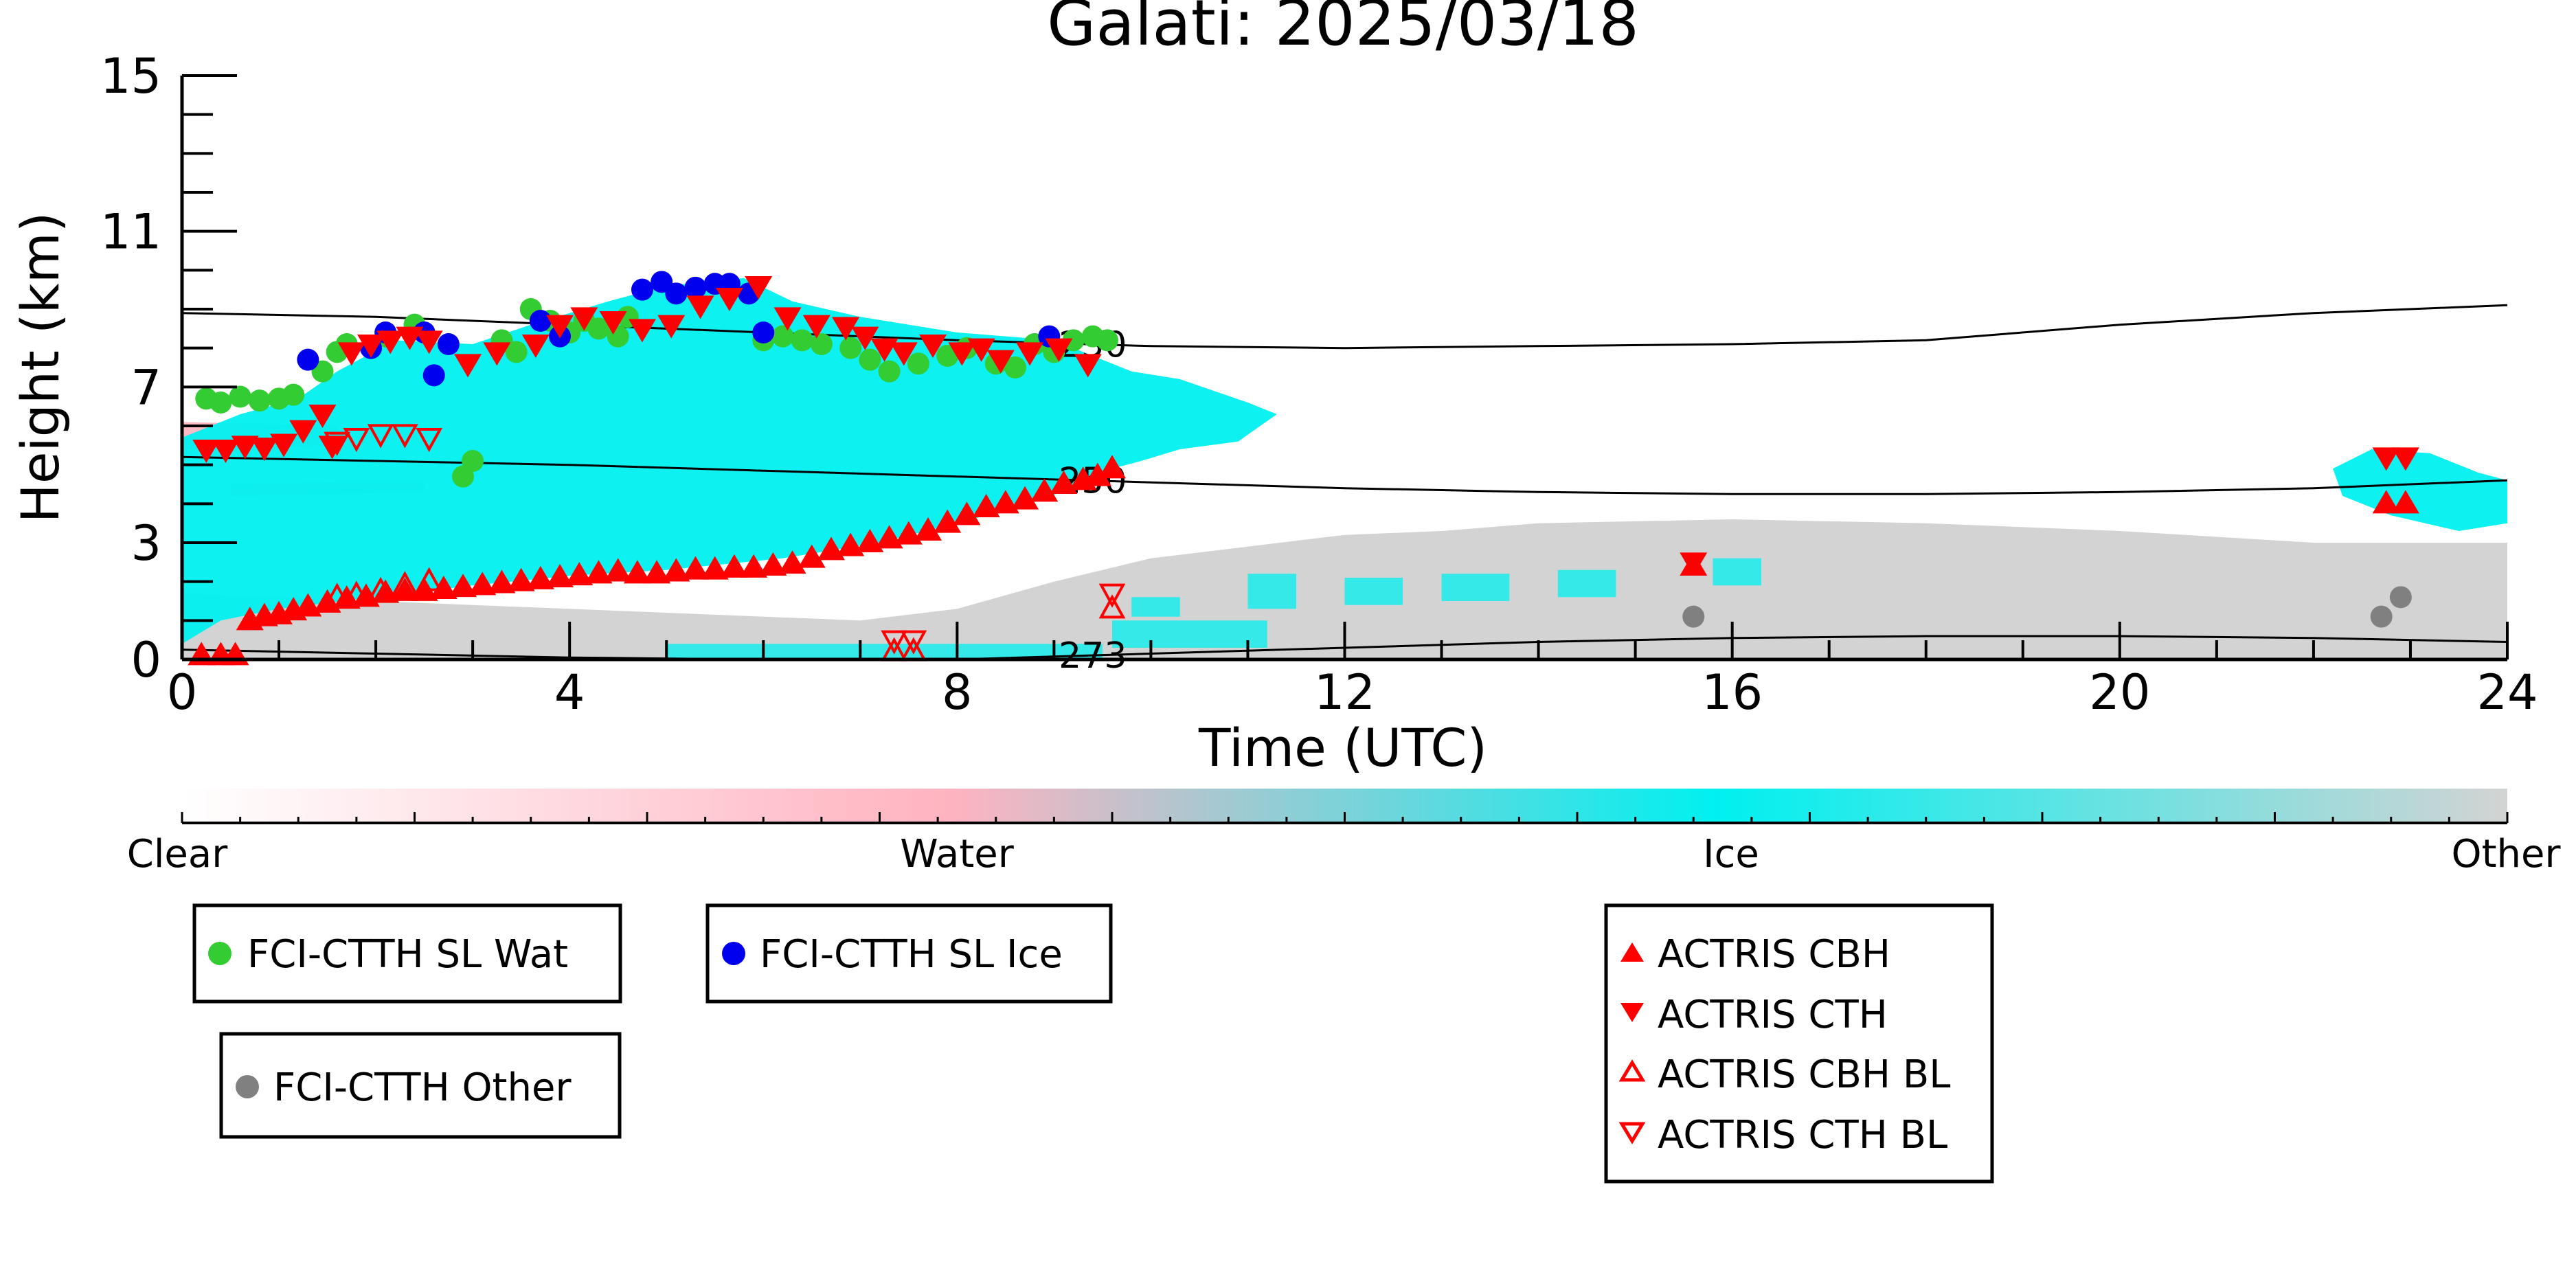 This screenshot has height=1288, width=2576. Describe the element at coordinates (1342, 747) in the screenshot. I see `x-axis-label: Time (UTC)` at that location.